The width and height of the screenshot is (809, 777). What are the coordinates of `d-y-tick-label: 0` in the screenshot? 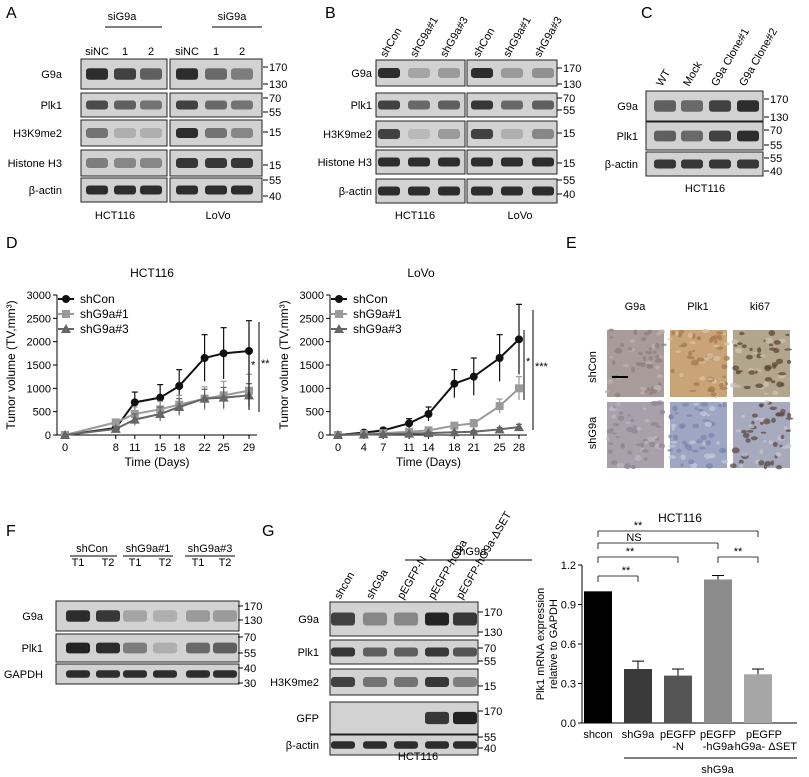 It's located at (321, 436).